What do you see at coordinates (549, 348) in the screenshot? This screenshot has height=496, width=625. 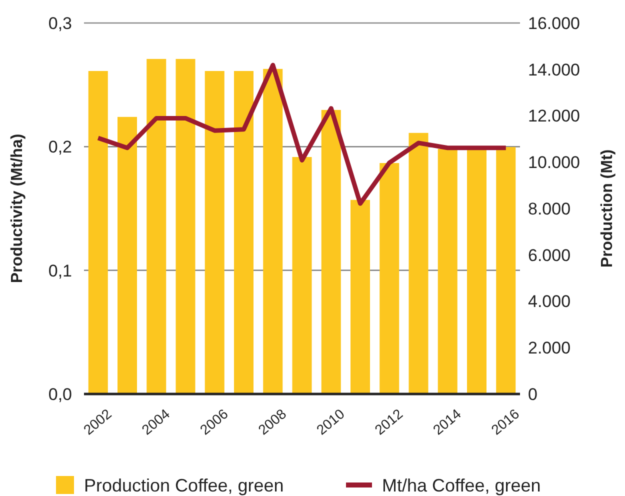 I see `y2-tick-label: 2.000` at bounding box center [549, 348].